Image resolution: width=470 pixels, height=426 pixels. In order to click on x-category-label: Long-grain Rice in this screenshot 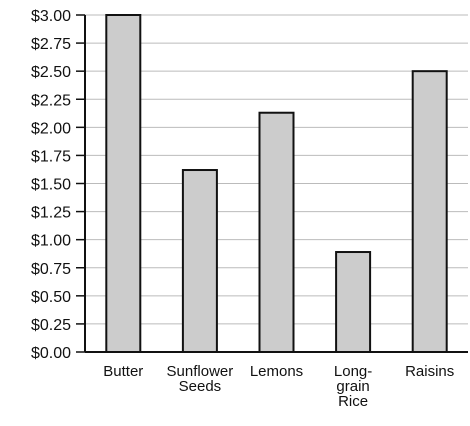, I will do `click(353, 386)`.